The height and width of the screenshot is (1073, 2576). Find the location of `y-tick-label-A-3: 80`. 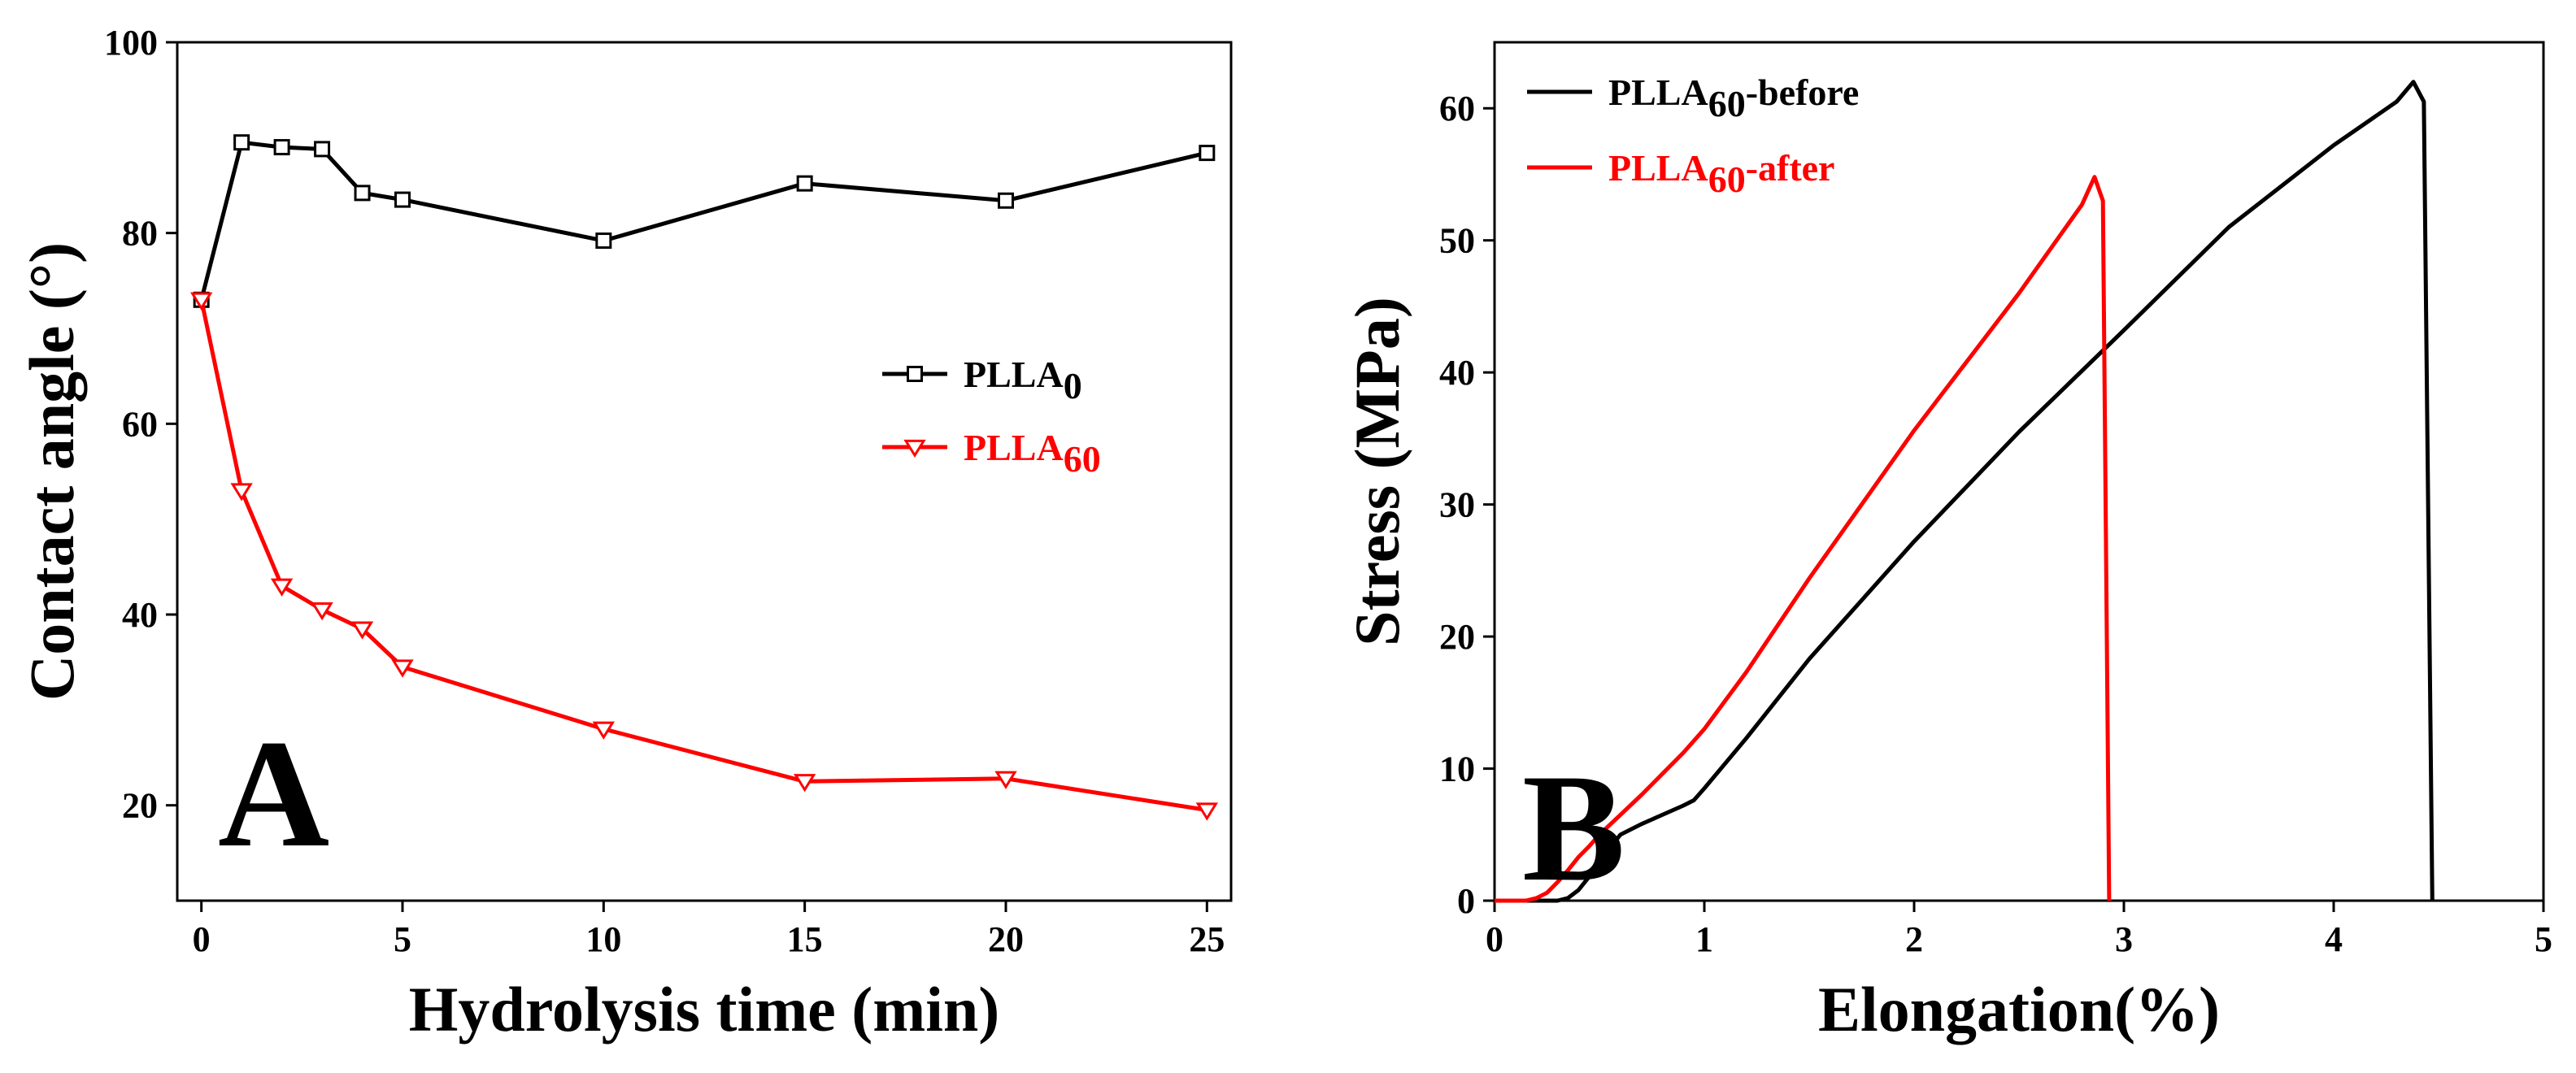

y-tick-label-A-3: 80 is located at coordinates (140, 234).